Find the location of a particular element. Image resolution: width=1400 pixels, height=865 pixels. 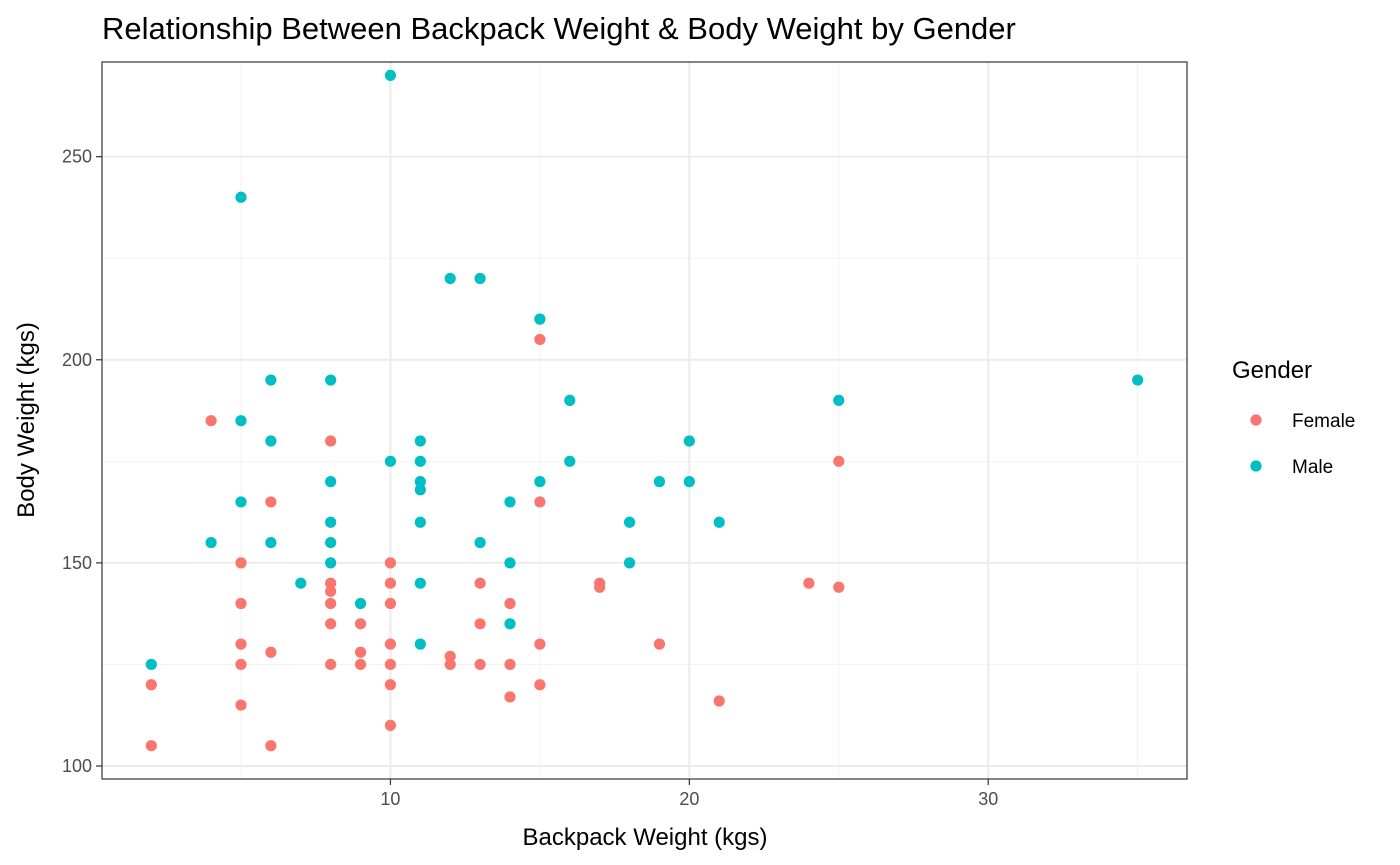

y-tick-label: 200 is located at coordinates (77, 360).